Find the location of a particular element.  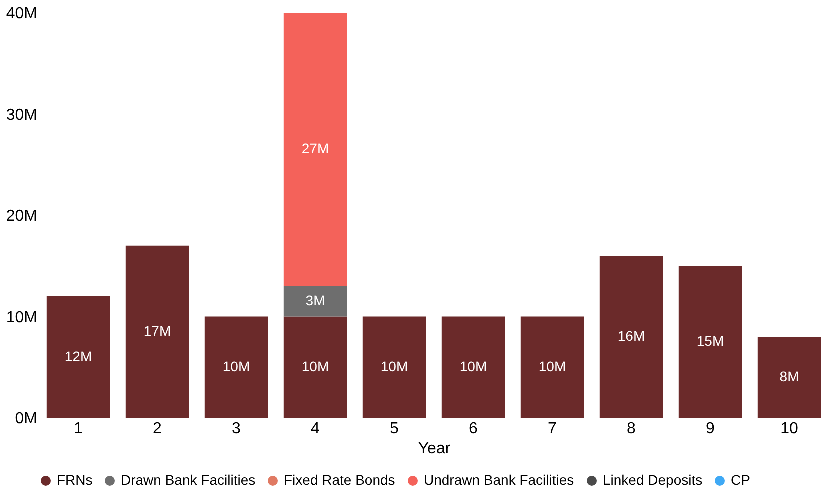

x-tick-label: 3 is located at coordinates (237, 429).